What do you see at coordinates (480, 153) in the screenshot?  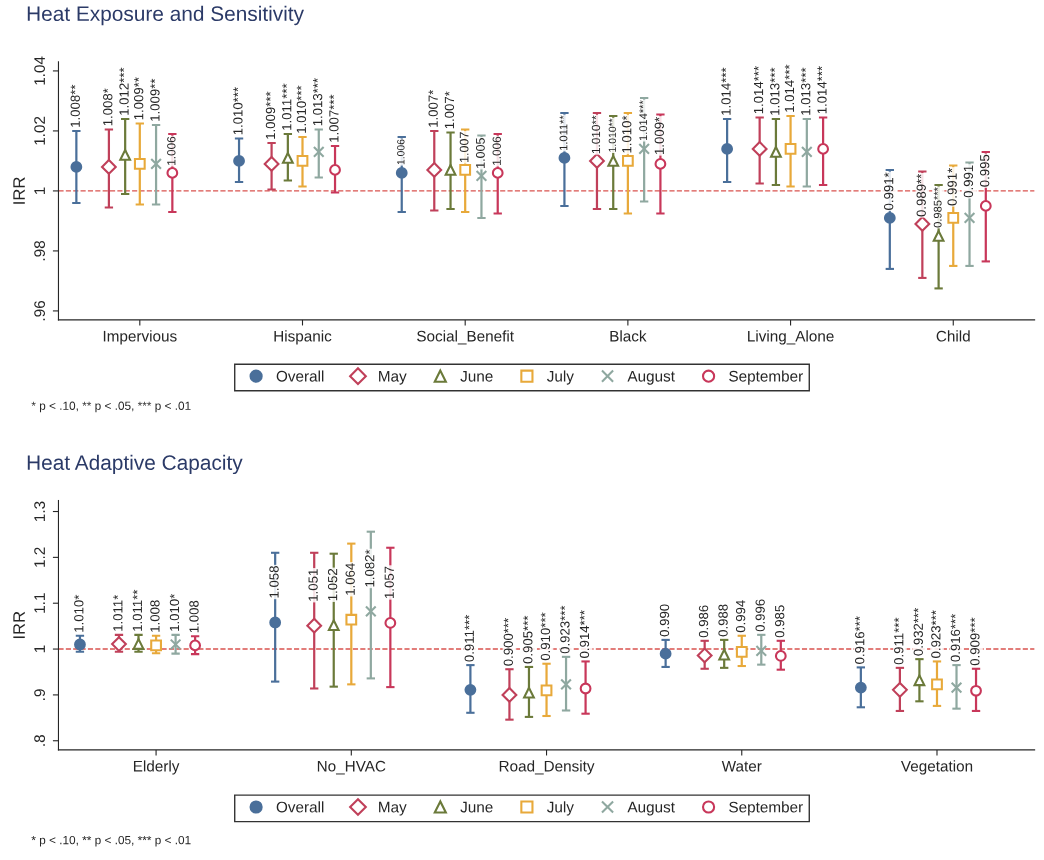 I see `data-label: 1.005` at bounding box center [480, 153].